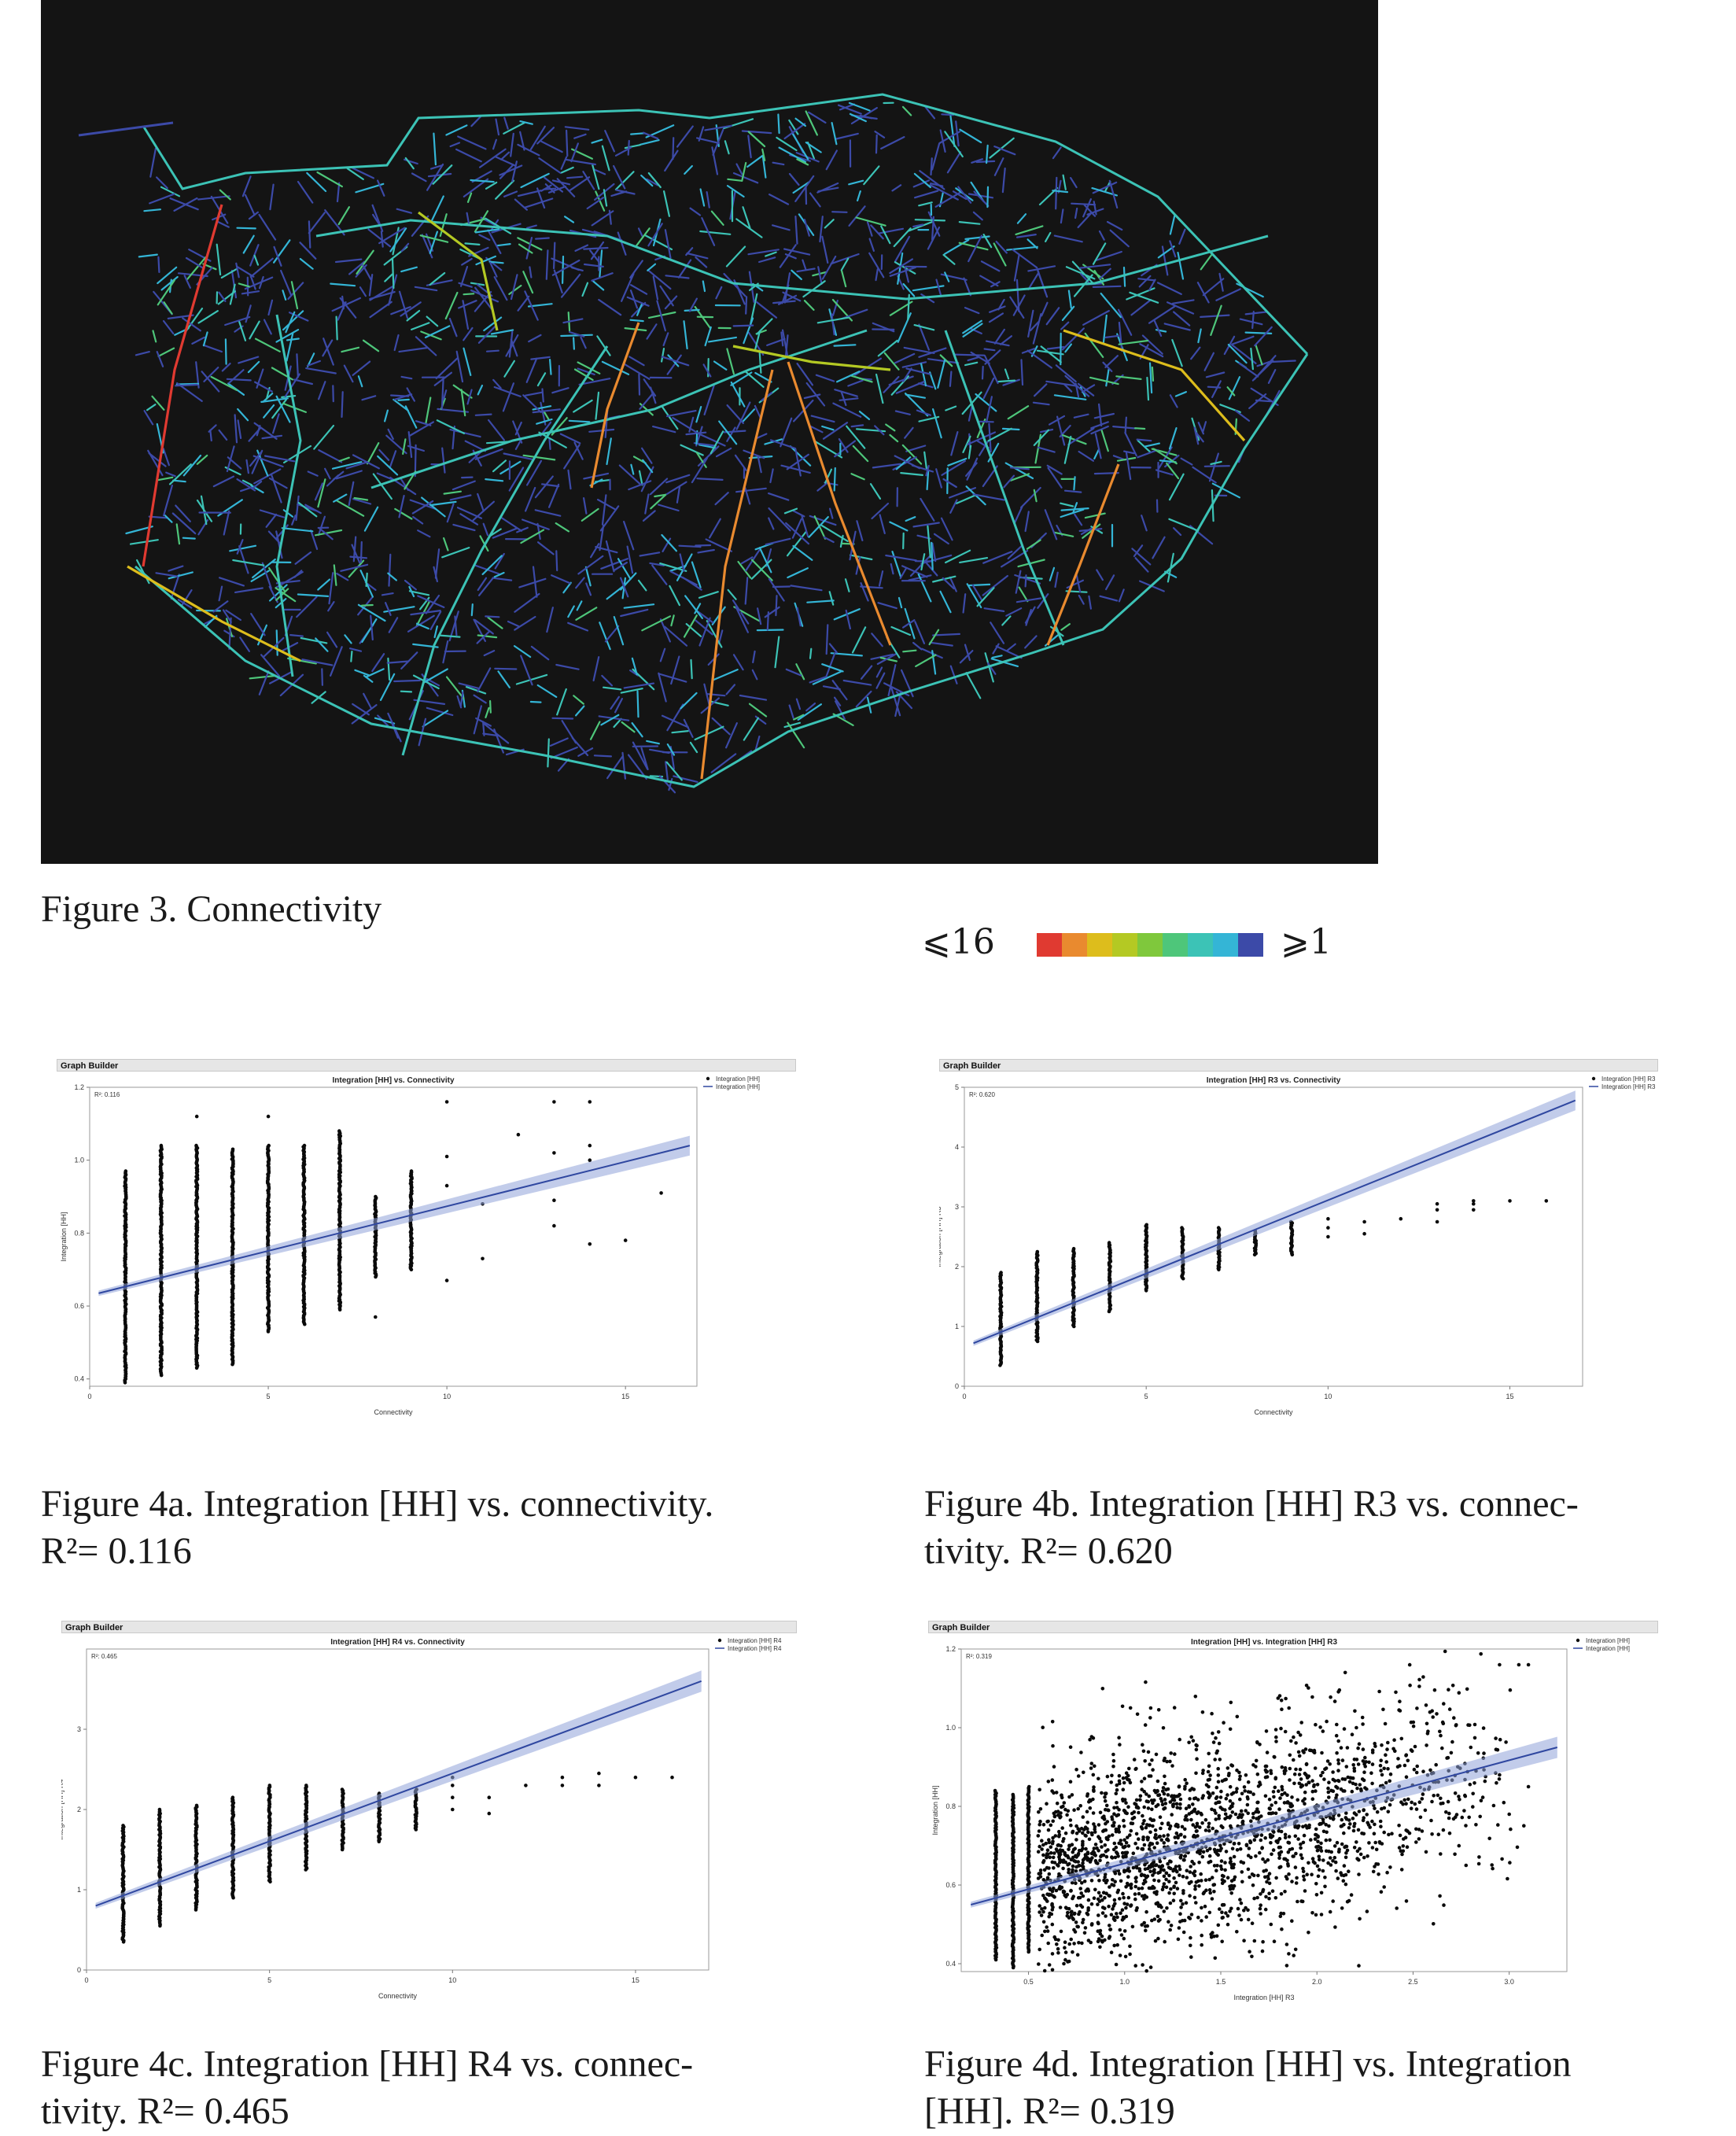 This screenshot has height=2136, width=1736. What do you see at coordinates (393, 1080) in the screenshot?
I see `chart-title: Integration [HH] vs. Connectivity` at bounding box center [393, 1080].